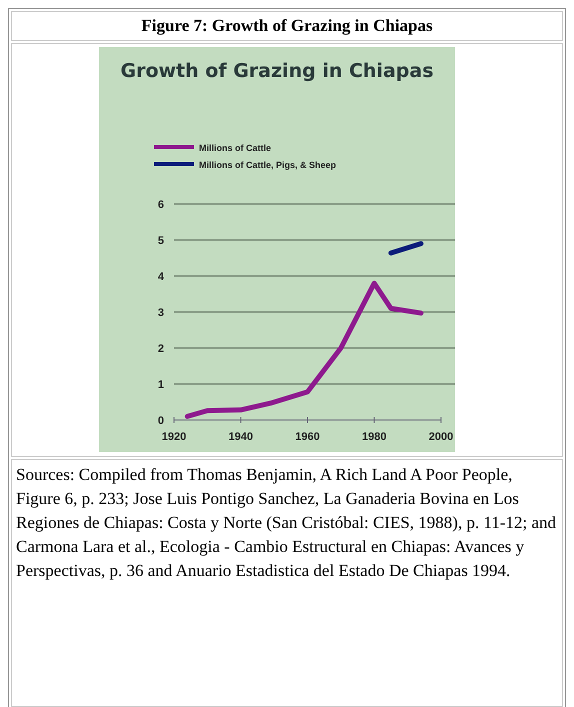 This screenshot has width=574, height=707. Describe the element at coordinates (161, 385) in the screenshot. I see `y-tick-label: 1` at that location.